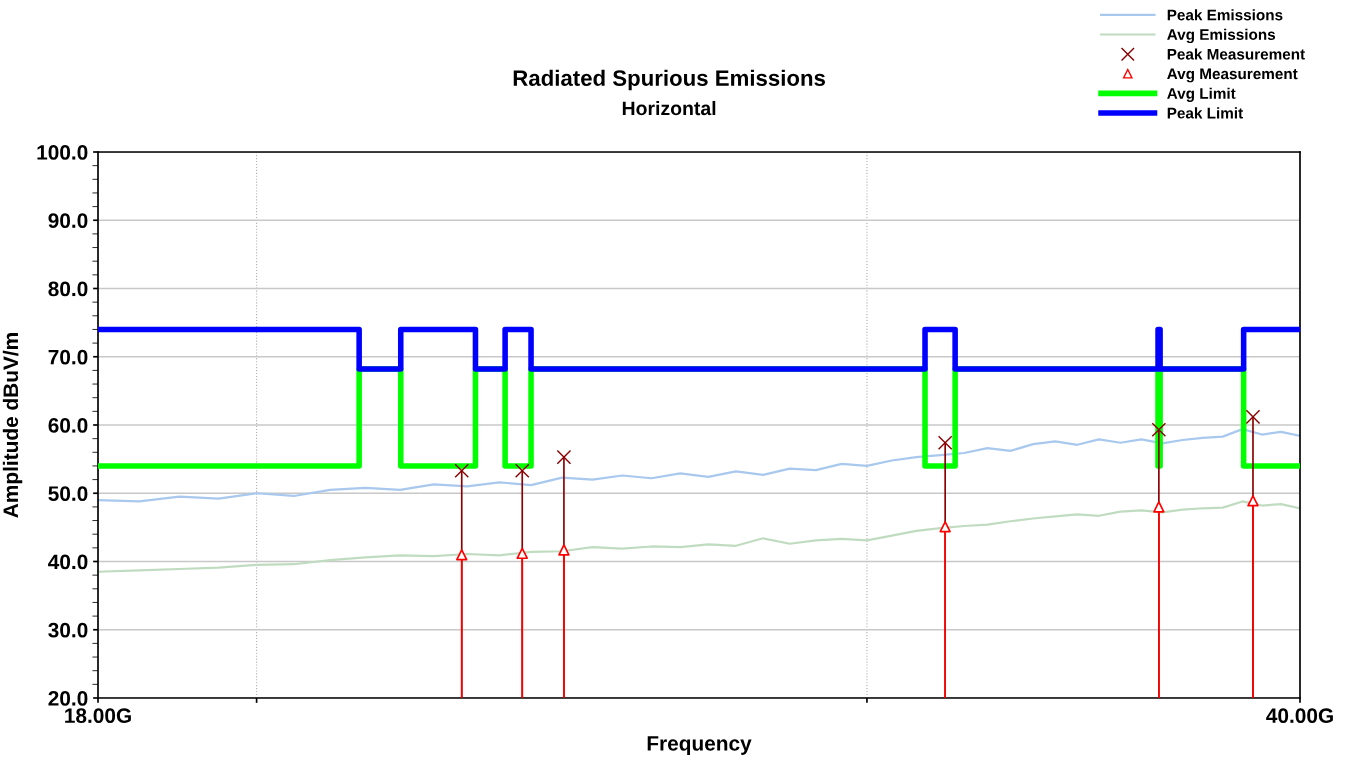  I want to click on y-tick-label: 60.0, so click(68, 425).